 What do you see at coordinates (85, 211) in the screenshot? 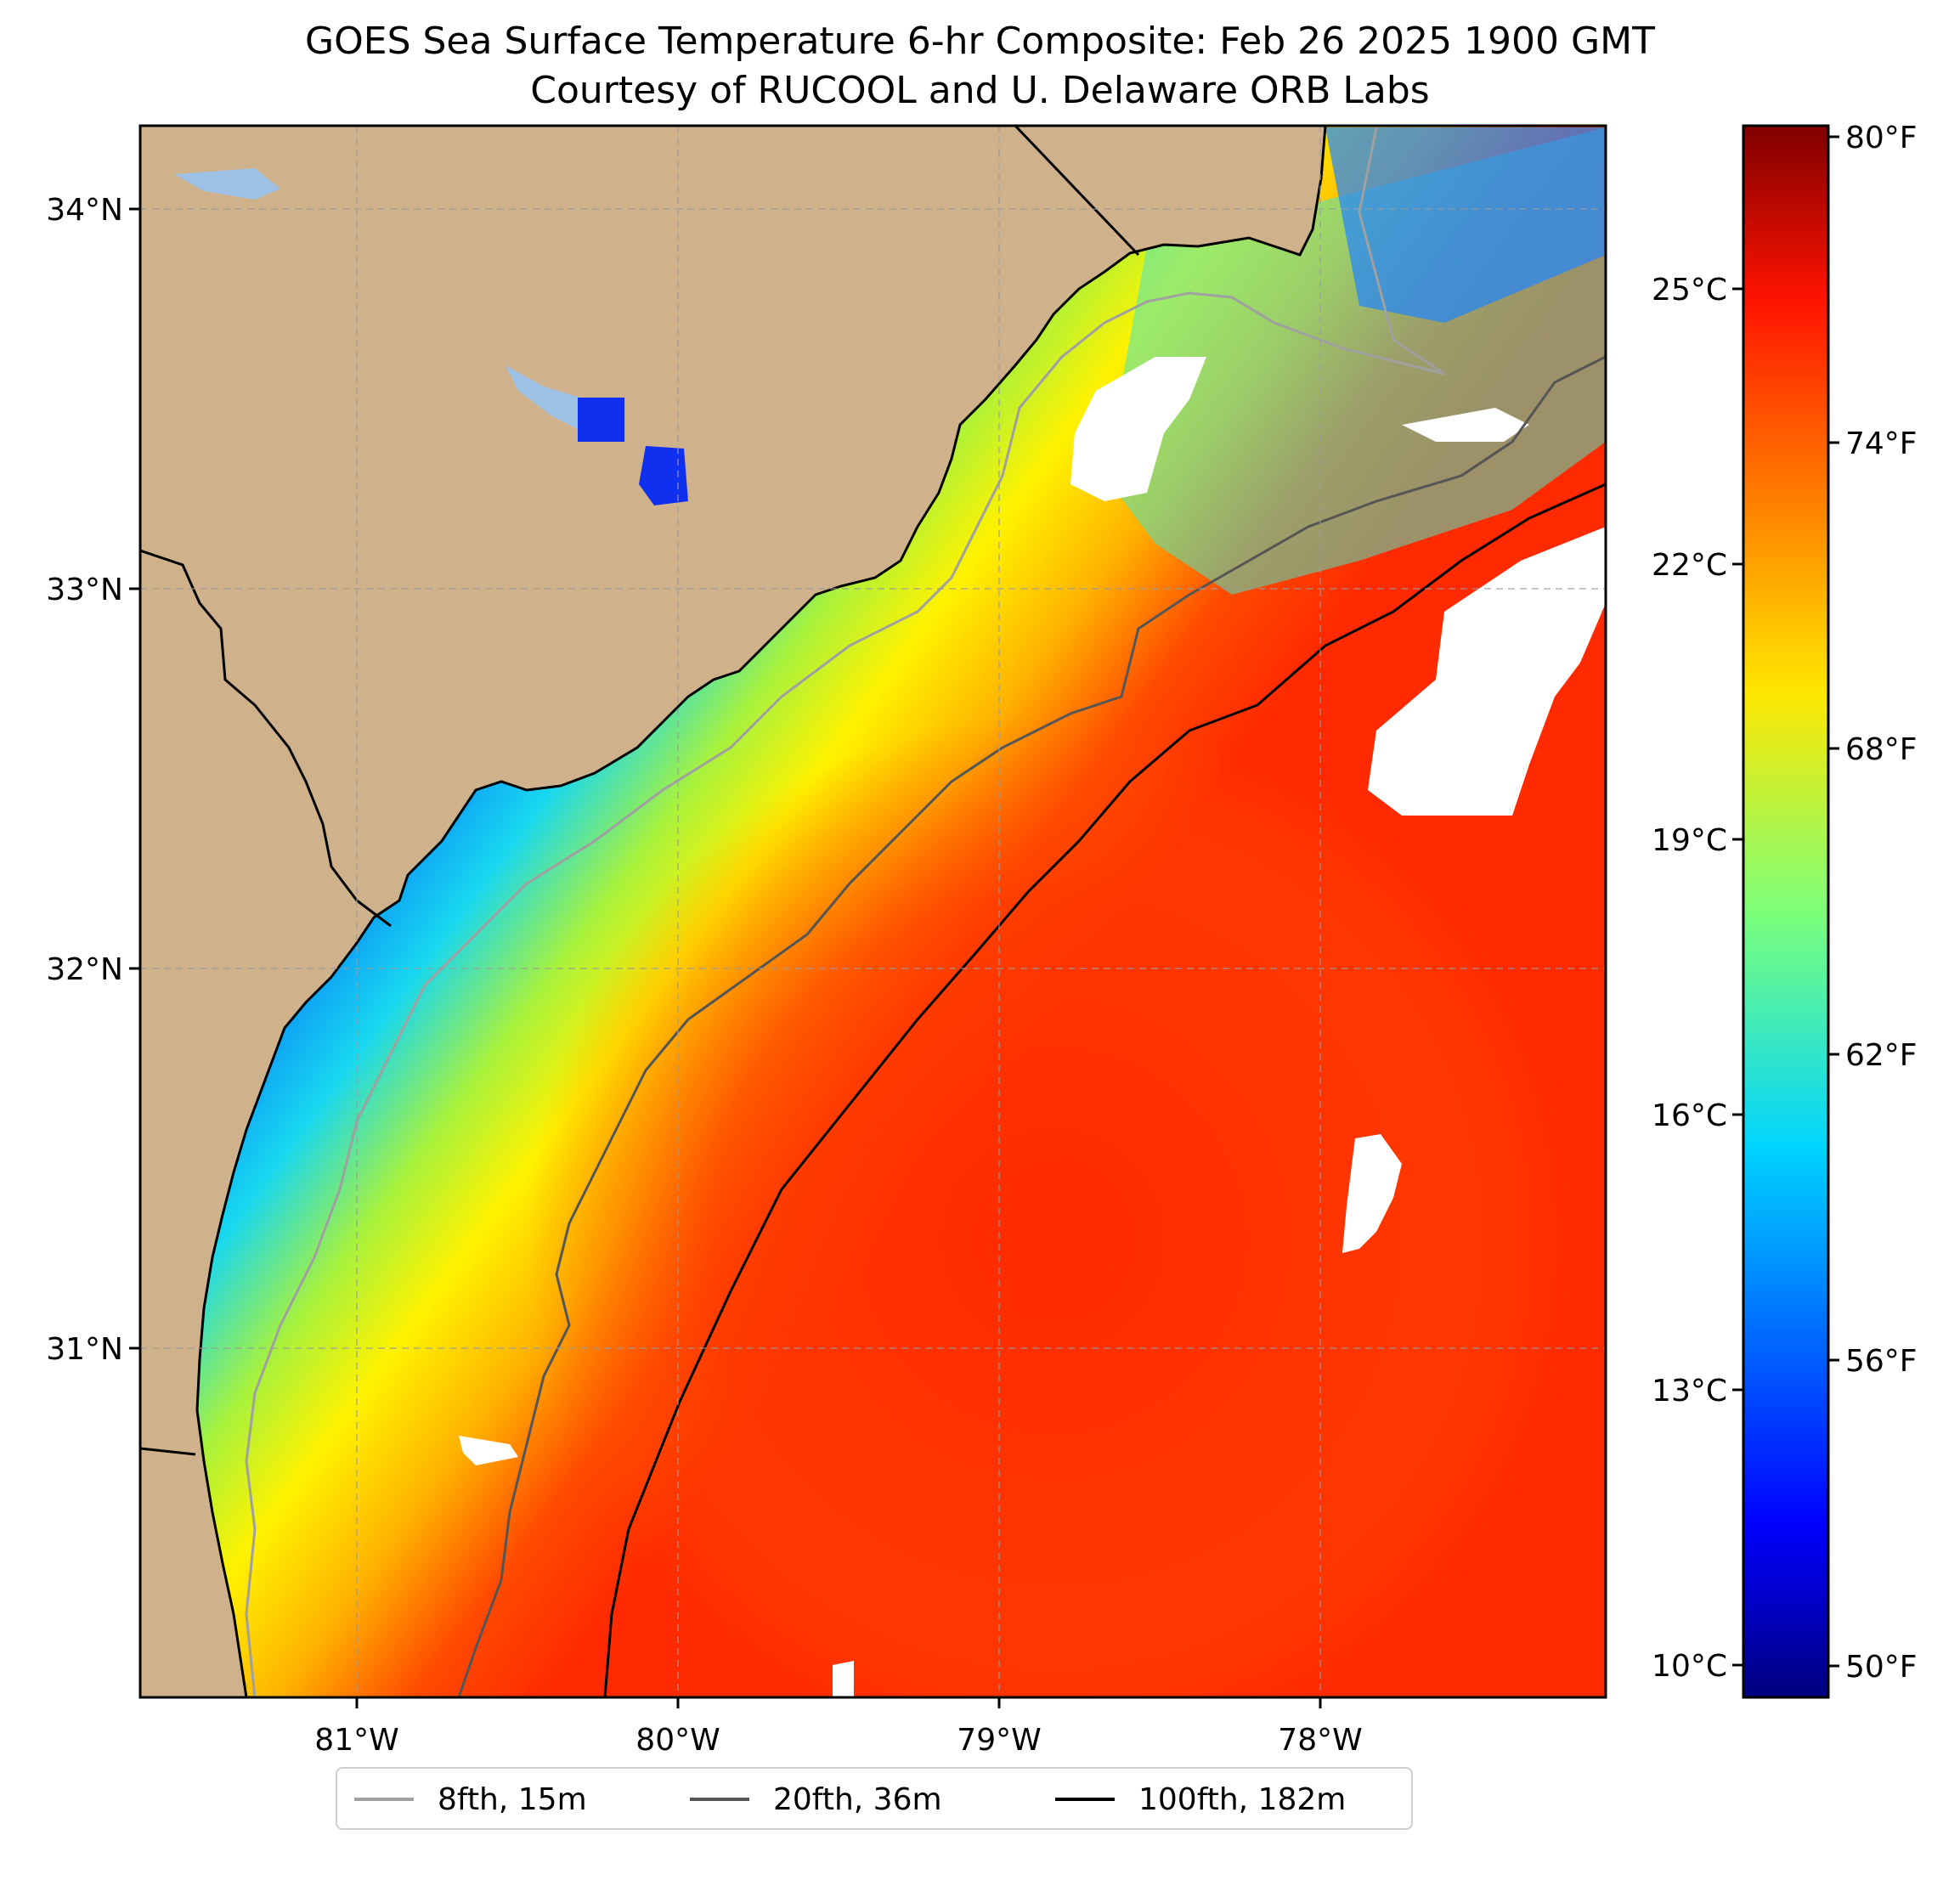
I see `lat-tick-label: 34°N` at bounding box center [85, 211].